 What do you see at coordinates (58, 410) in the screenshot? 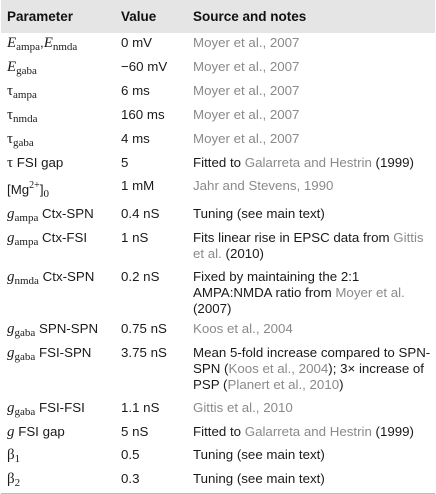
I see `parameter-cell: ggaba FSI-FSI` at bounding box center [58, 410].